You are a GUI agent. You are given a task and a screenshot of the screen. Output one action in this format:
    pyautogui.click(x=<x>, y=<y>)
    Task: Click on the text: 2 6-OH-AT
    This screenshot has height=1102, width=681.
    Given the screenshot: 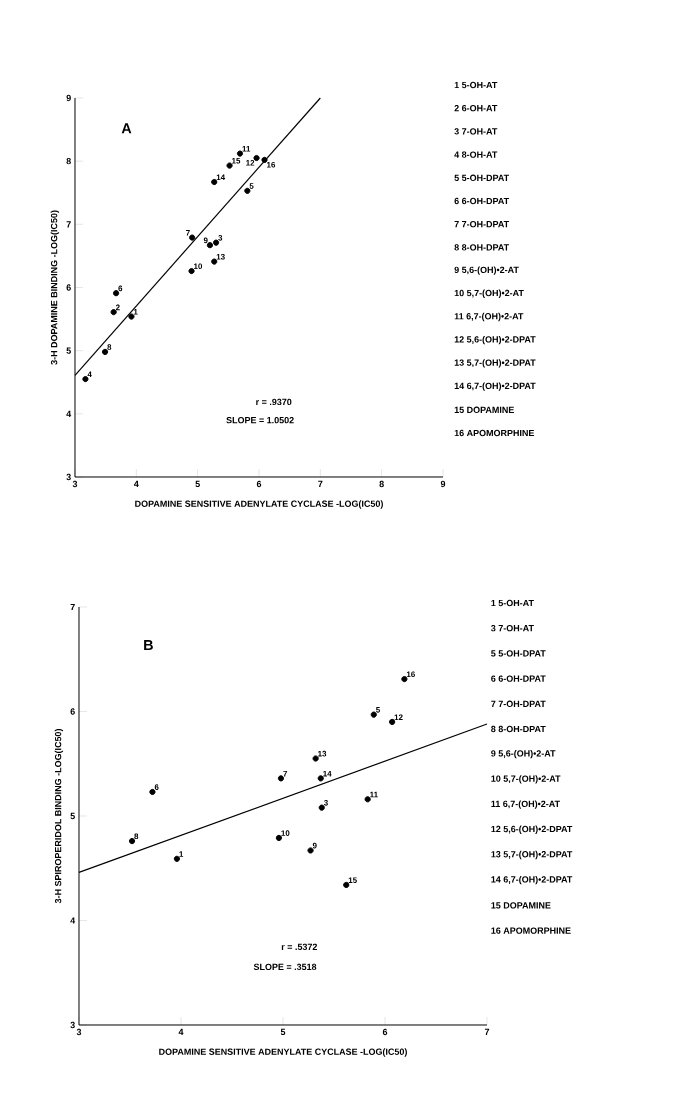 What is the action you would take?
    pyautogui.click(x=476, y=108)
    